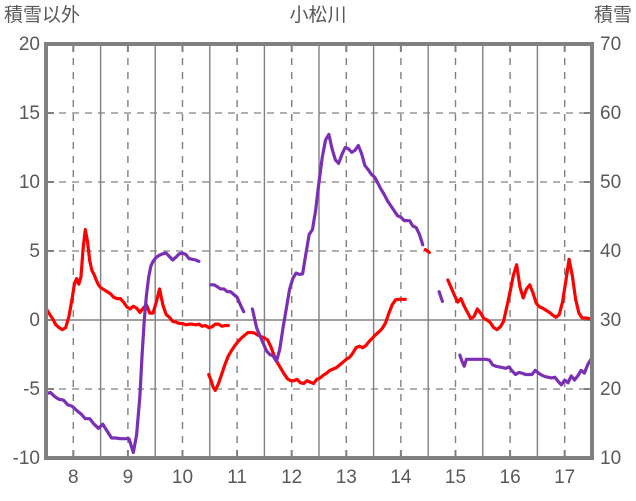  Describe the element at coordinates (292, 477) in the screenshot. I see `x-axis-tick-label: 12` at that location.